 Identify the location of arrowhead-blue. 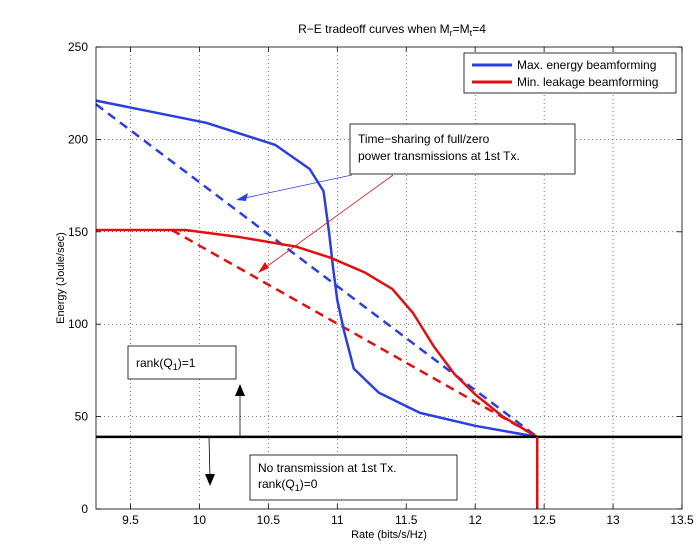
(242, 197).